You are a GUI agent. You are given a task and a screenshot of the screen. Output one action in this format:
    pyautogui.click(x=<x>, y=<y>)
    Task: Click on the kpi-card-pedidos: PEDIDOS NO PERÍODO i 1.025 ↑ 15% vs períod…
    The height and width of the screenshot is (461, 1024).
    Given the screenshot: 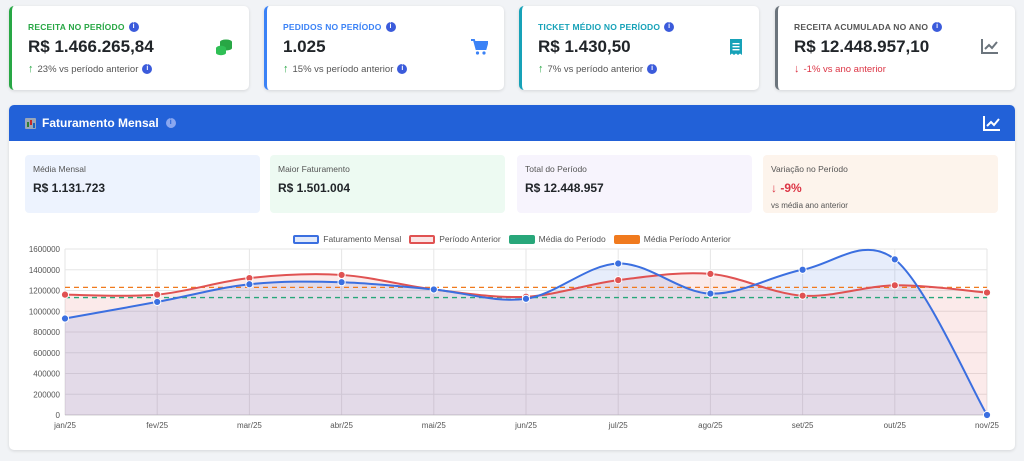 What is the action you would take?
    pyautogui.click(x=384, y=48)
    